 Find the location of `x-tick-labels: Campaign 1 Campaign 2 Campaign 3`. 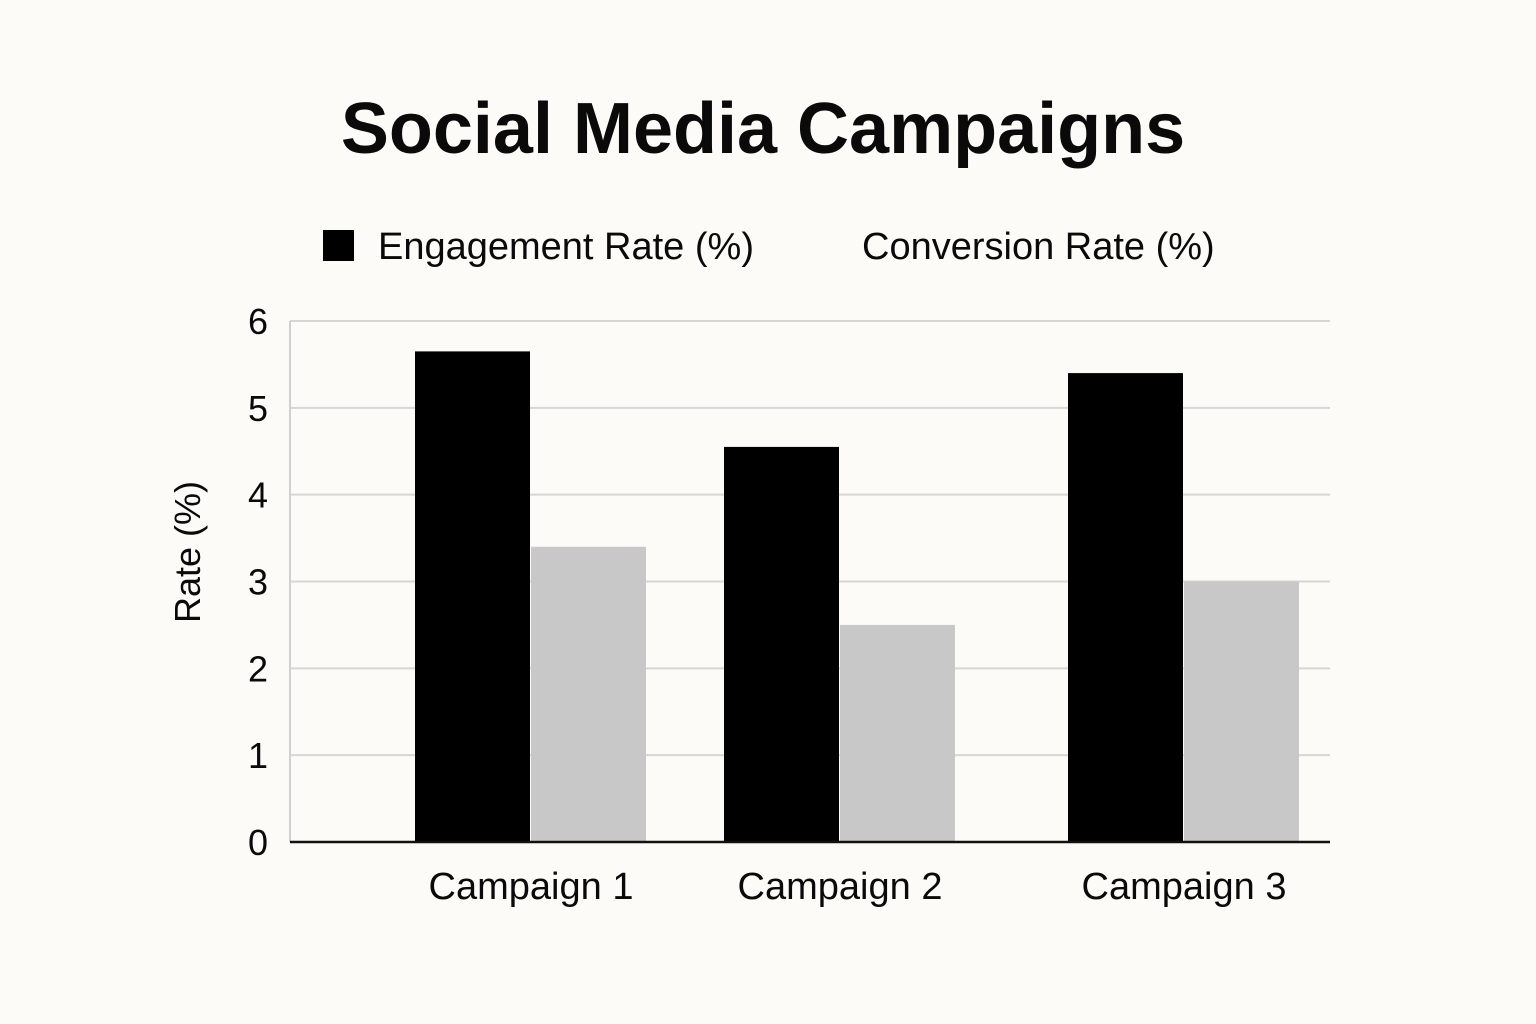

x-tick-labels: Campaign 1 Campaign 2 Campaign 3 is located at coordinates (858, 887).